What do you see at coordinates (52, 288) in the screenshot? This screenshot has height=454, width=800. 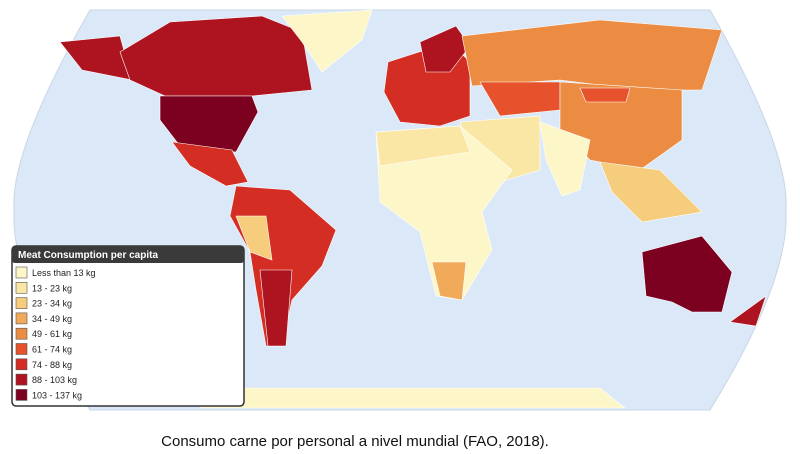 I see `legend-label: 13 - 23 kg` at bounding box center [52, 288].